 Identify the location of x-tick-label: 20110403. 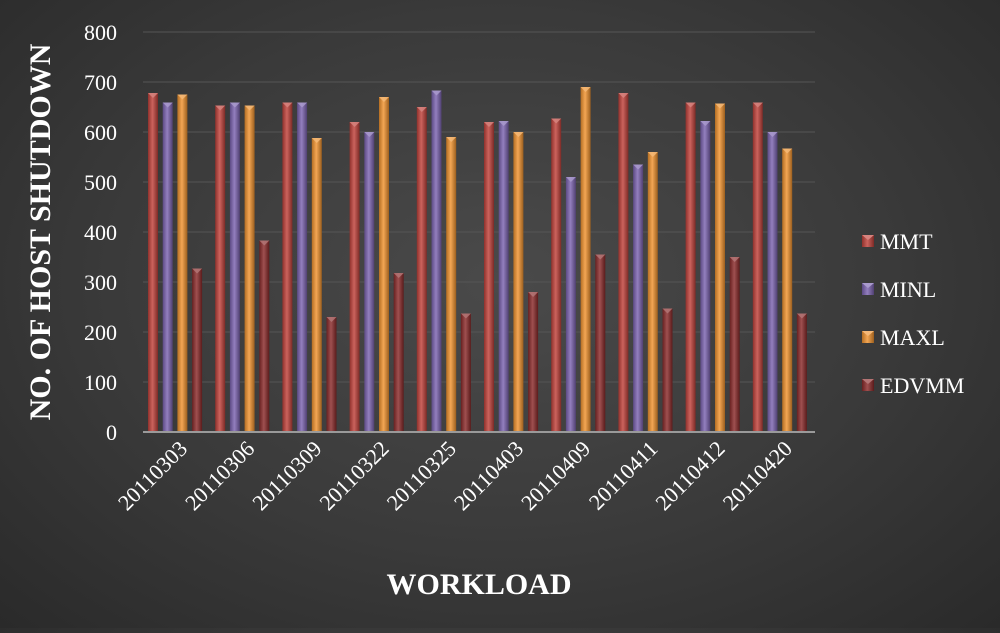
(488, 475).